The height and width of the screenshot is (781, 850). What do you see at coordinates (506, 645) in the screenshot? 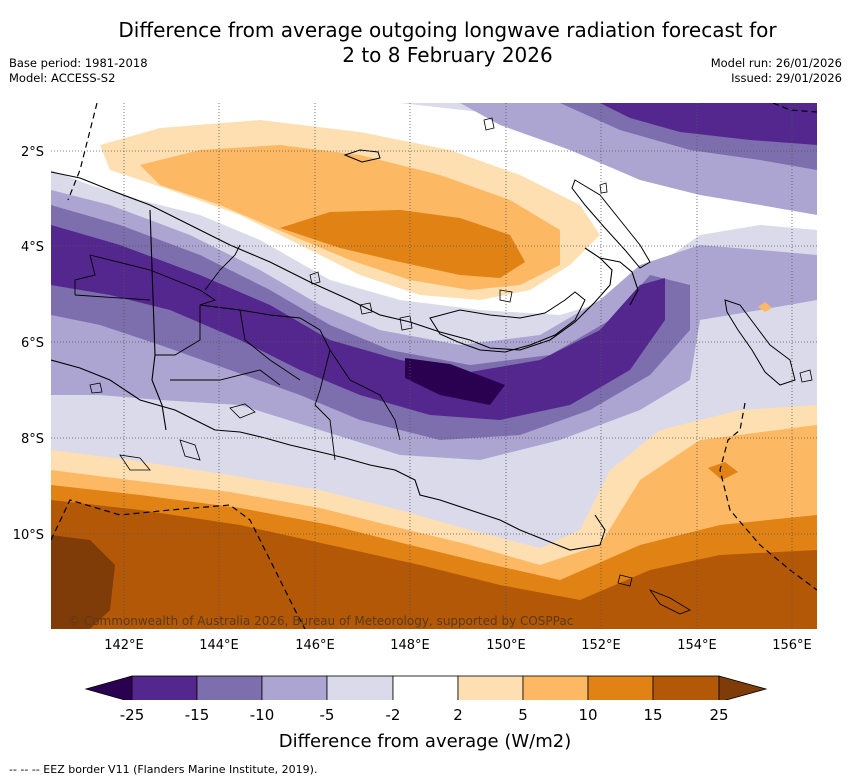
I see `lon-label: 150°E` at bounding box center [506, 645].